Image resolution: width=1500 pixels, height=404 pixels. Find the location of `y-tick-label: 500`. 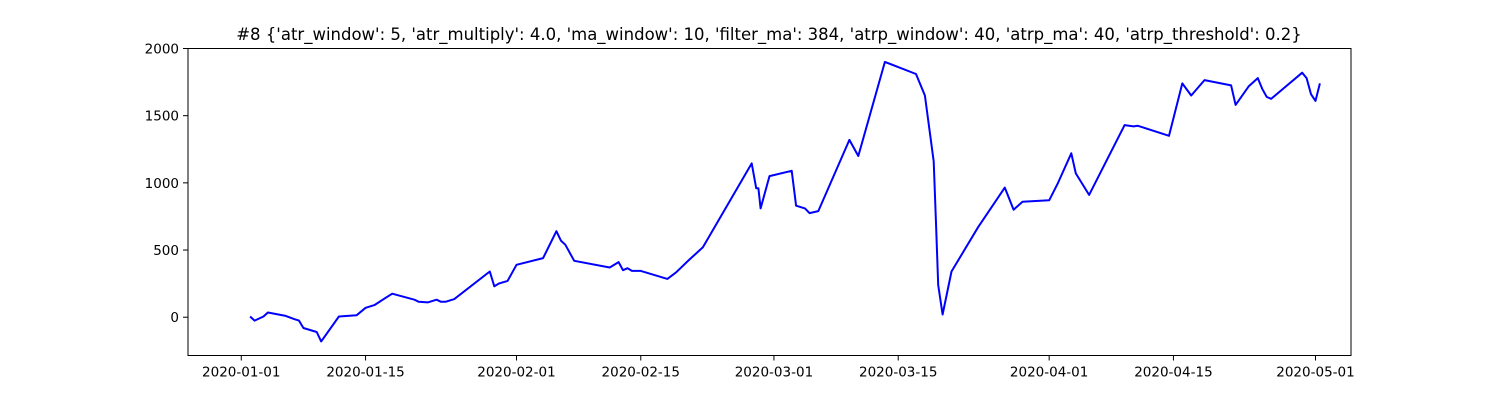

y-tick-label: 500 is located at coordinates (166, 251).